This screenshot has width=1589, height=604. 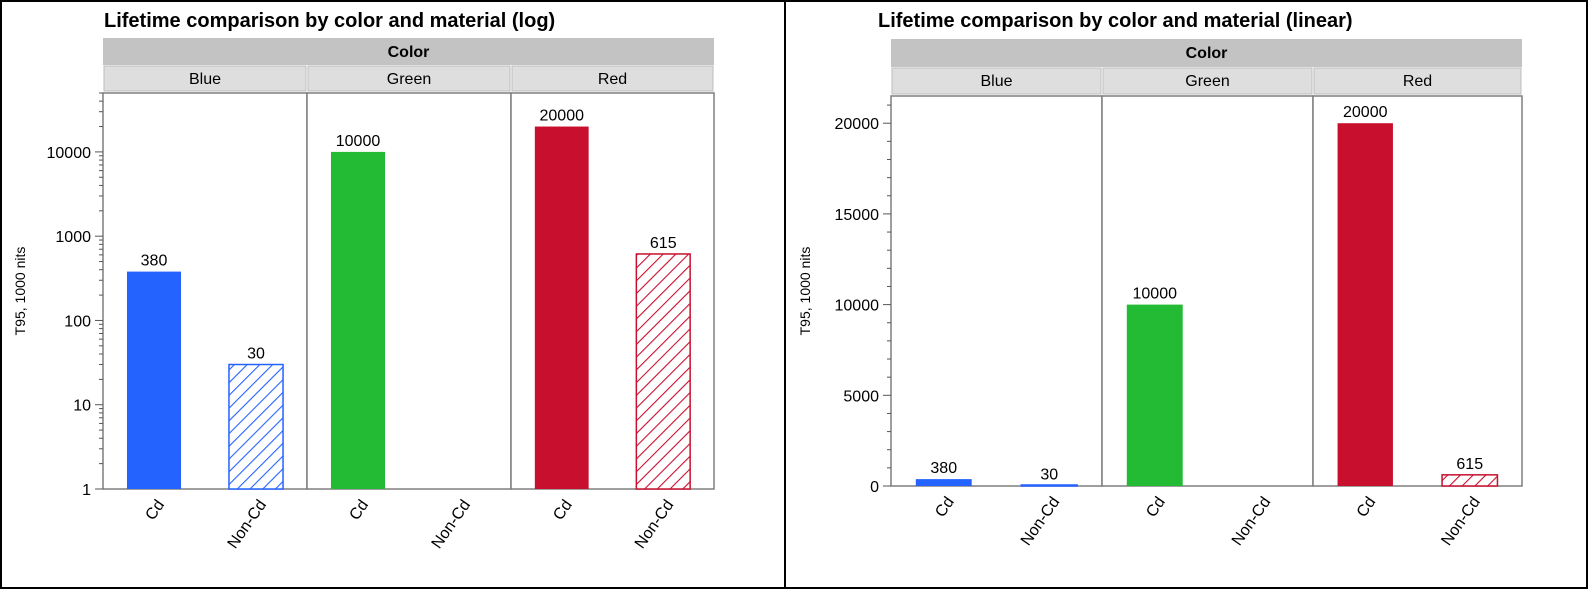 I want to click on chart1-x-tick-label-blue-non-cd: Non-Cd, so click(x=248, y=524).